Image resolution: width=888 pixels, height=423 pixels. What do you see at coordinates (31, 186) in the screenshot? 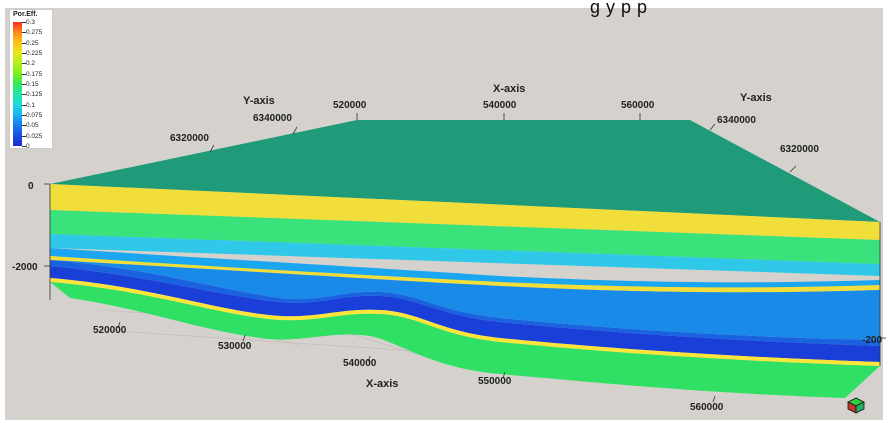
I see `z-axis-tick-0: 0` at bounding box center [31, 186].